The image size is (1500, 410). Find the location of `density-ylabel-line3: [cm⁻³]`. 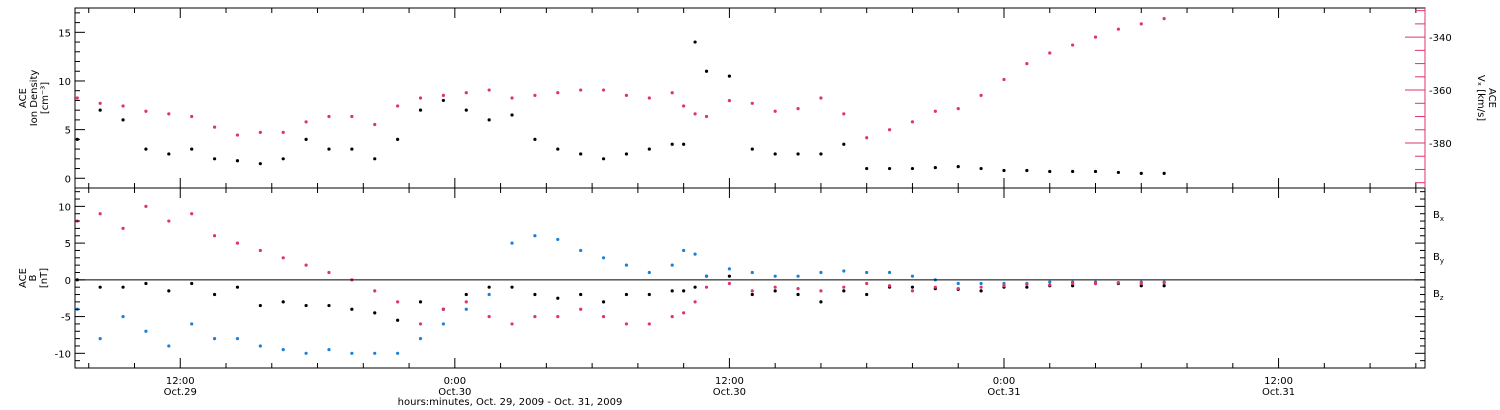

density-ylabel-line3: [cm⁻³] is located at coordinates (45, 98).